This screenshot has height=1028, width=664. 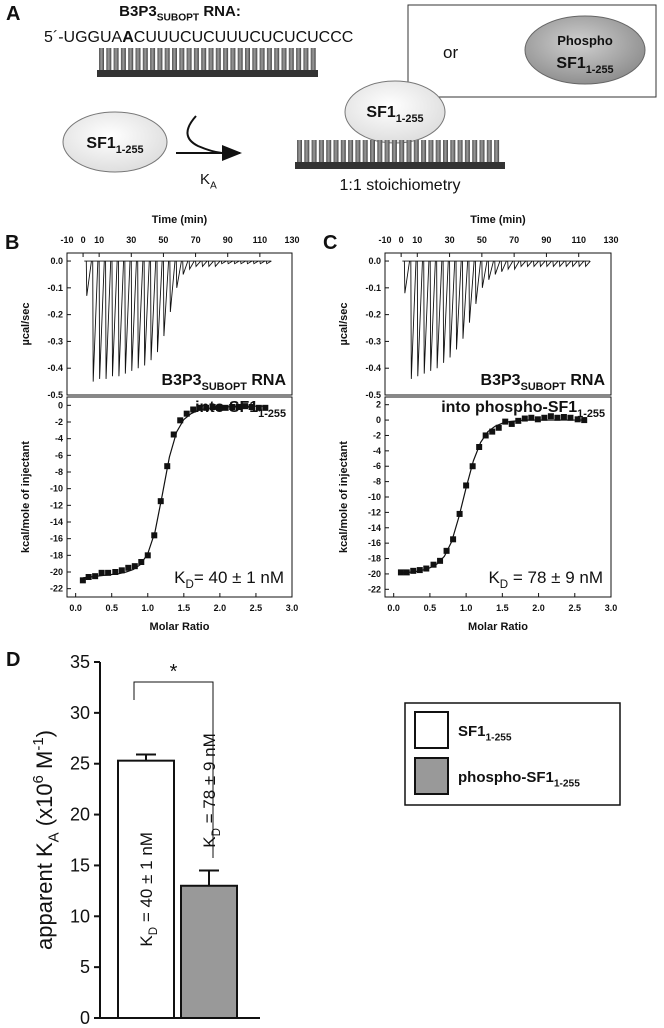 I want to click on x-axis-title: Time (min), so click(x=498, y=220).